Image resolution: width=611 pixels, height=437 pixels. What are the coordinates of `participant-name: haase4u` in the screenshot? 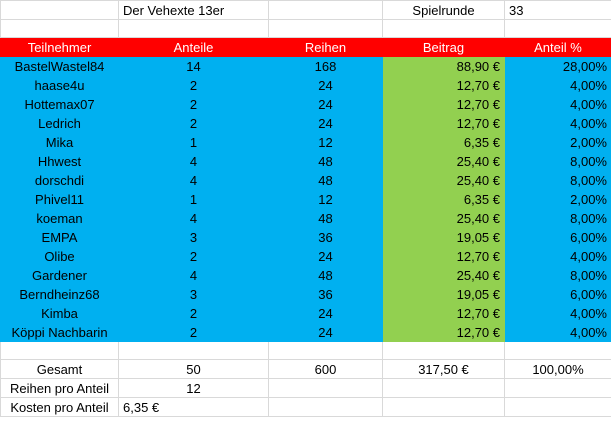 It's located at (59, 85).